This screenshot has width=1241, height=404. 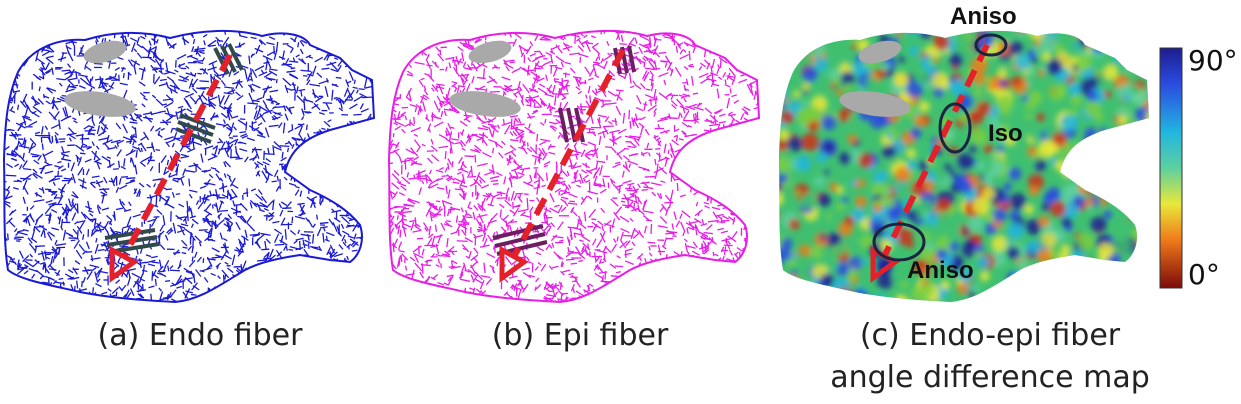 What do you see at coordinates (899, 242) in the screenshot?
I see `region-circle-bottom` at bounding box center [899, 242].